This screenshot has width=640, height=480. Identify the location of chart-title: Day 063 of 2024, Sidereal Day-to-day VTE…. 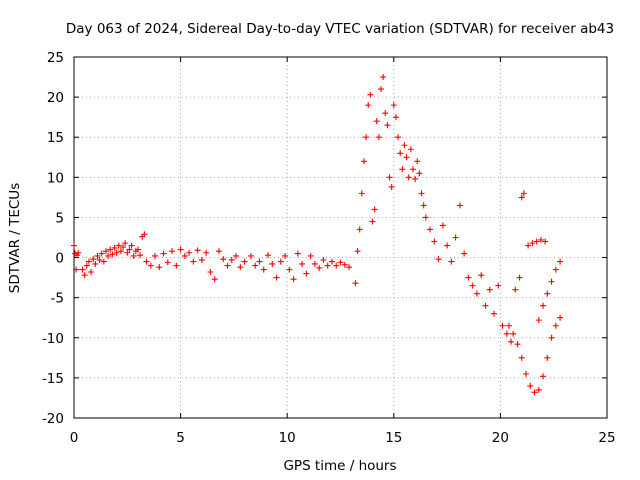
(340, 29).